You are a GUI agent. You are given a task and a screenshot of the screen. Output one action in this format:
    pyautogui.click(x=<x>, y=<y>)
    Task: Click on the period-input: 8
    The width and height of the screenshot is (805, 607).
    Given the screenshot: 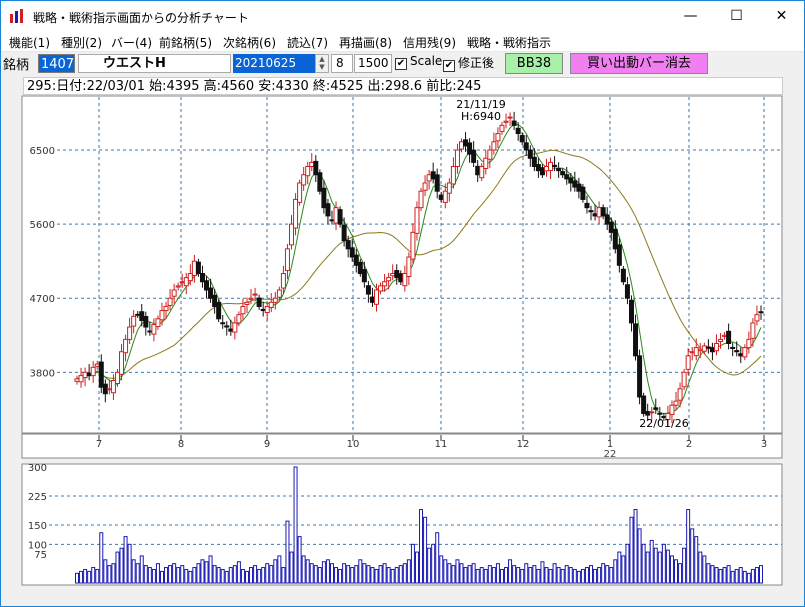 What is the action you would take?
    pyautogui.click(x=342, y=63)
    